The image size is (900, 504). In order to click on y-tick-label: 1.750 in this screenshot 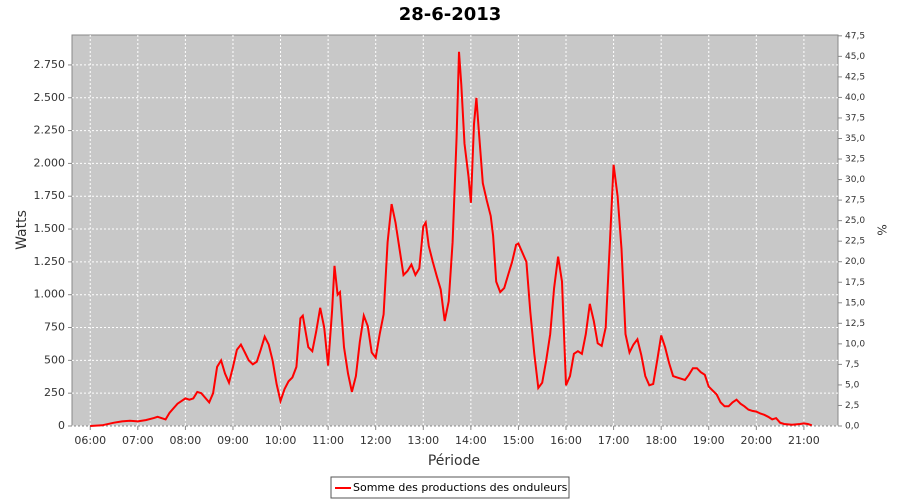, I will do `click(50, 195)`.